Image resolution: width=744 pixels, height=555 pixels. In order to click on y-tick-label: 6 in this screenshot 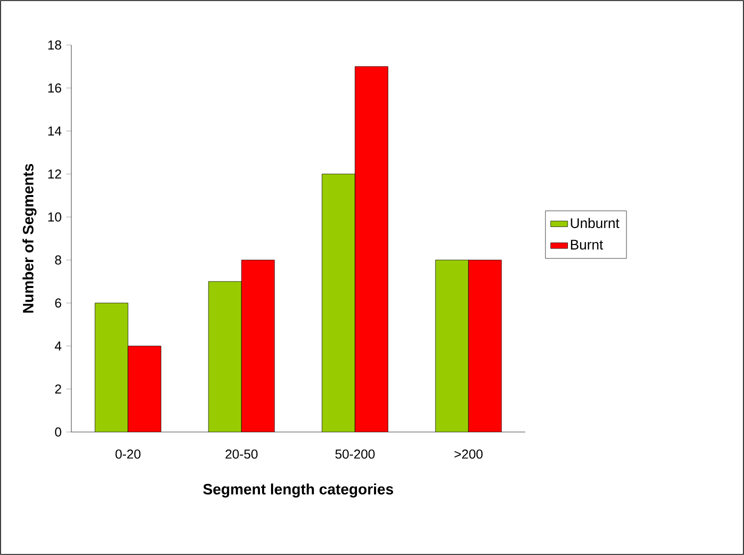, I will do `click(58, 303)`.